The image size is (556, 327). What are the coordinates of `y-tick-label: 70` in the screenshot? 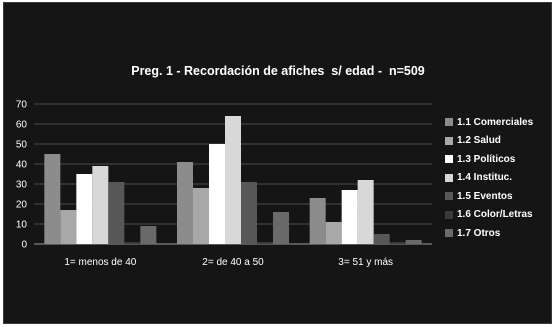 It's located at (22, 105).